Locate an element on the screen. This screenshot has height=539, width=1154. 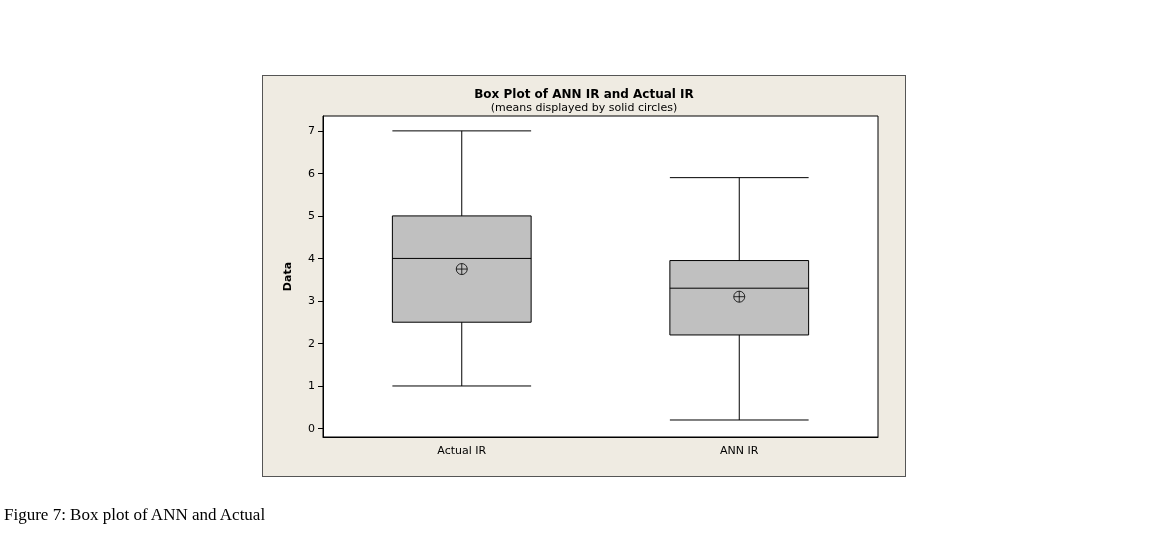
y-axis-title: Data is located at coordinates (287, 276).